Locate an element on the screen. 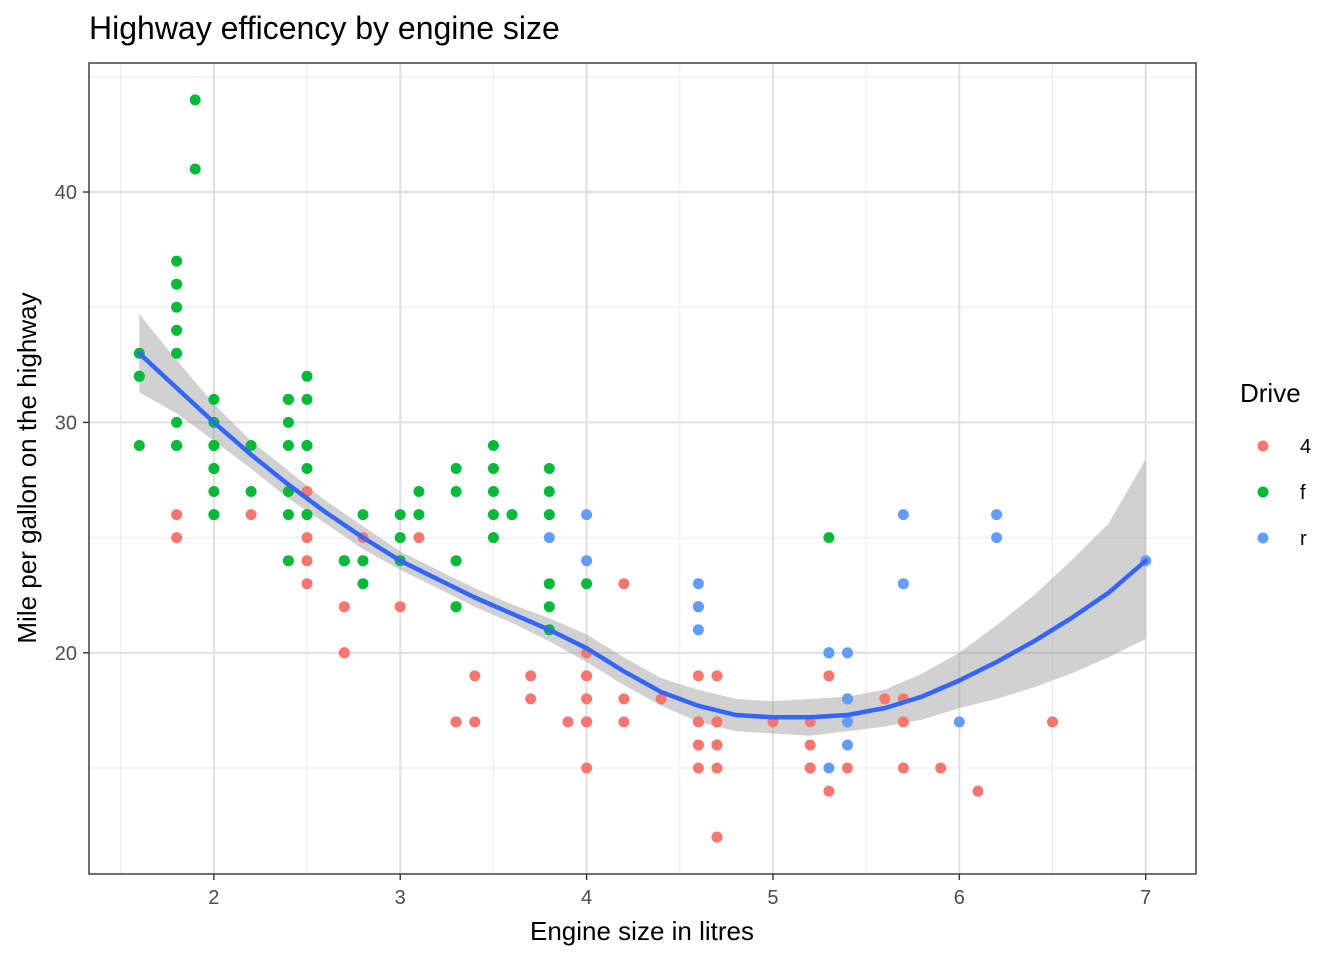  y-tick-label: 20 is located at coordinates (66, 654).